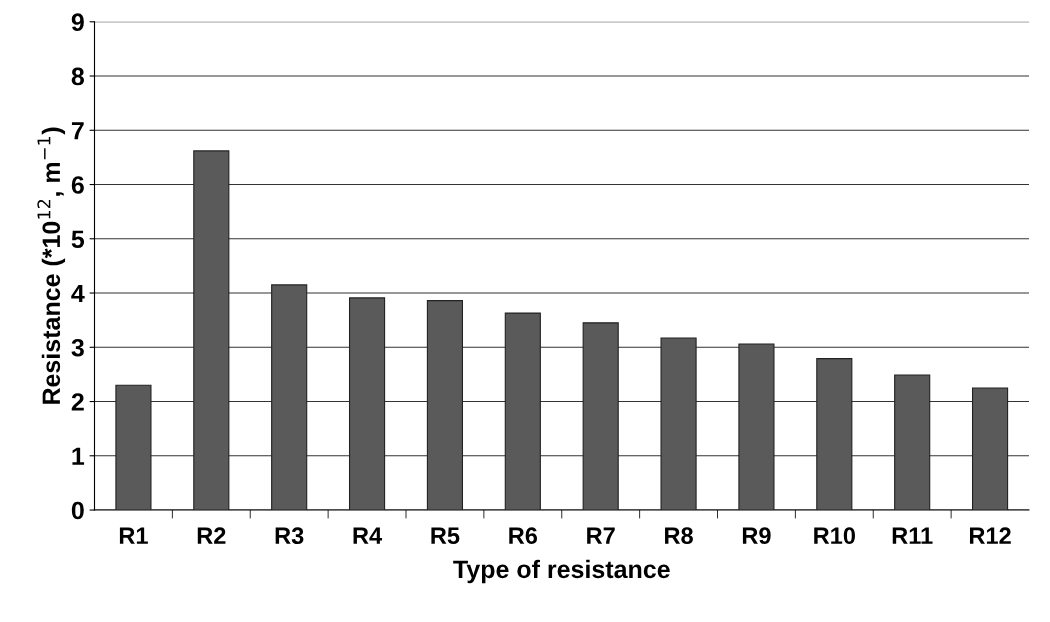  What do you see at coordinates (77, 510) in the screenshot?
I see `y-tick-label: 0` at bounding box center [77, 510].